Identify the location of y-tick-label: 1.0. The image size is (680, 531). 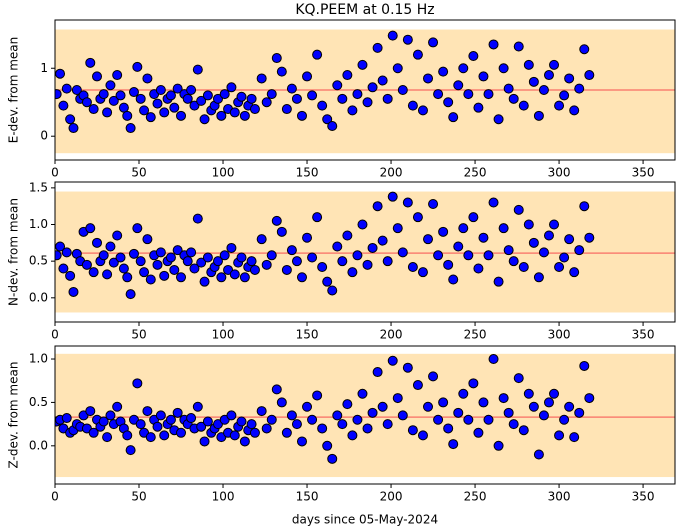
(38, 359).